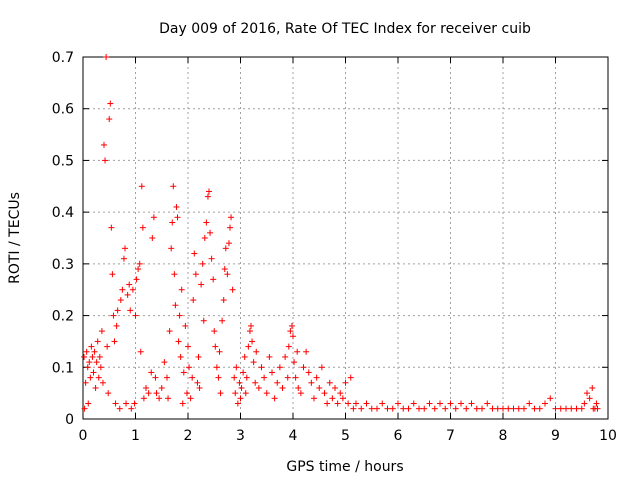 This screenshot has height=480, width=640. What do you see at coordinates (63, 58) in the screenshot?
I see `y-tick-label: 0.7` at bounding box center [63, 58].